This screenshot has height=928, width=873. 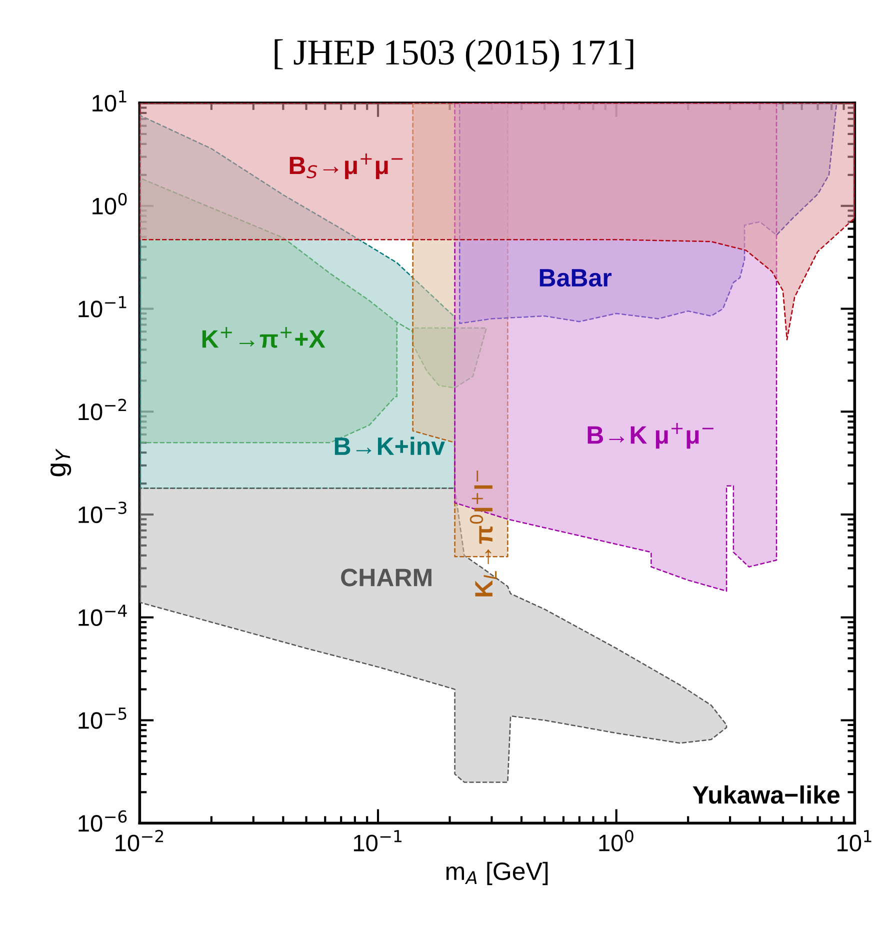 What do you see at coordinates (102, 513) in the screenshot?
I see `y-tick-label: 10$^{−3}$` at bounding box center [102, 513].